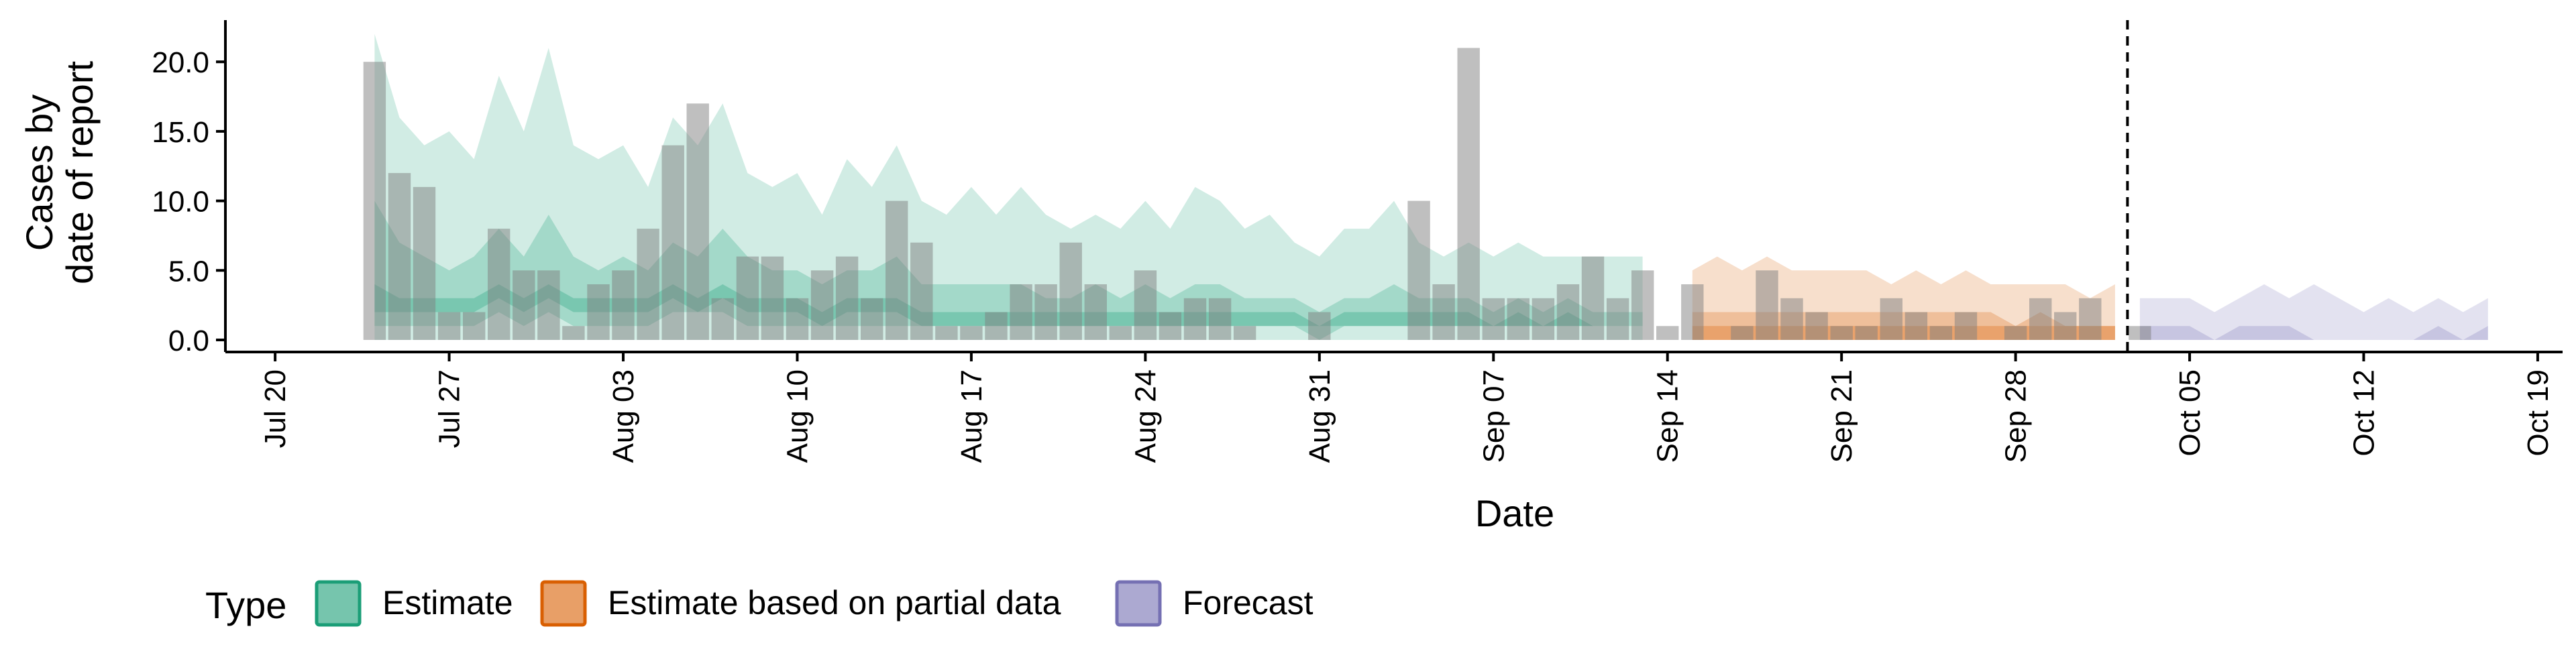  Describe the element at coordinates (1514, 513) in the screenshot. I see `x-axis-title: Date` at that location.